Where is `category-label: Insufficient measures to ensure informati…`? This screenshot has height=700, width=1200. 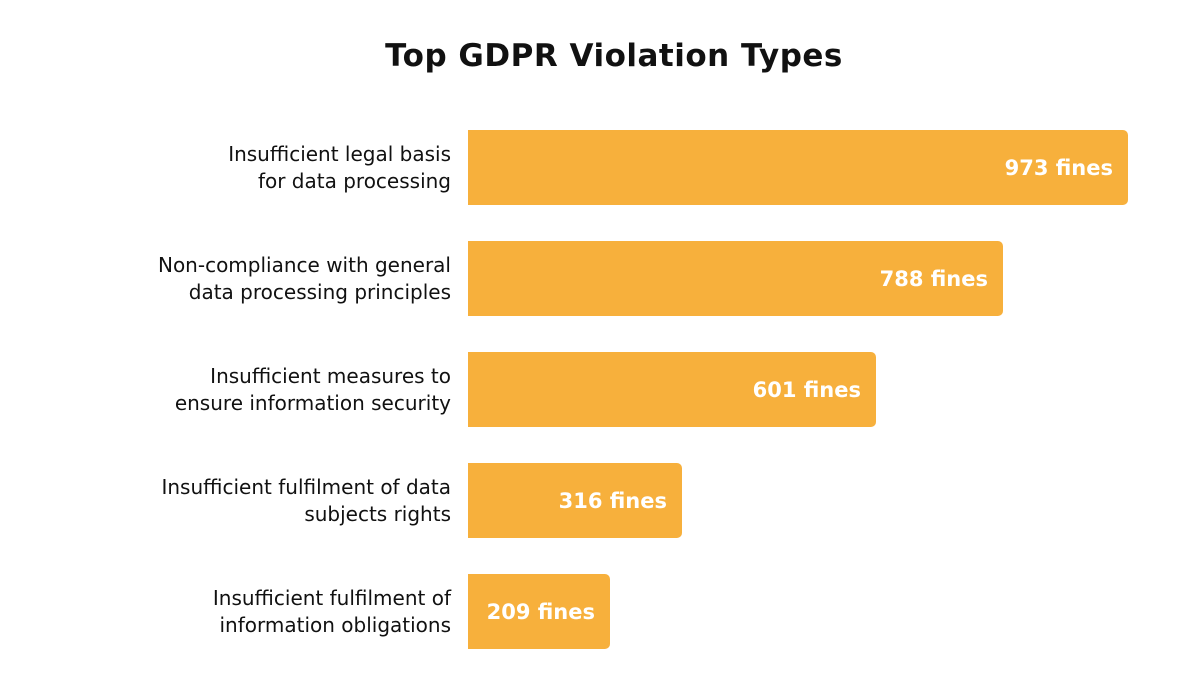 category-label: Insufficient measures to ensure informati… is located at coordinates (271, 390).